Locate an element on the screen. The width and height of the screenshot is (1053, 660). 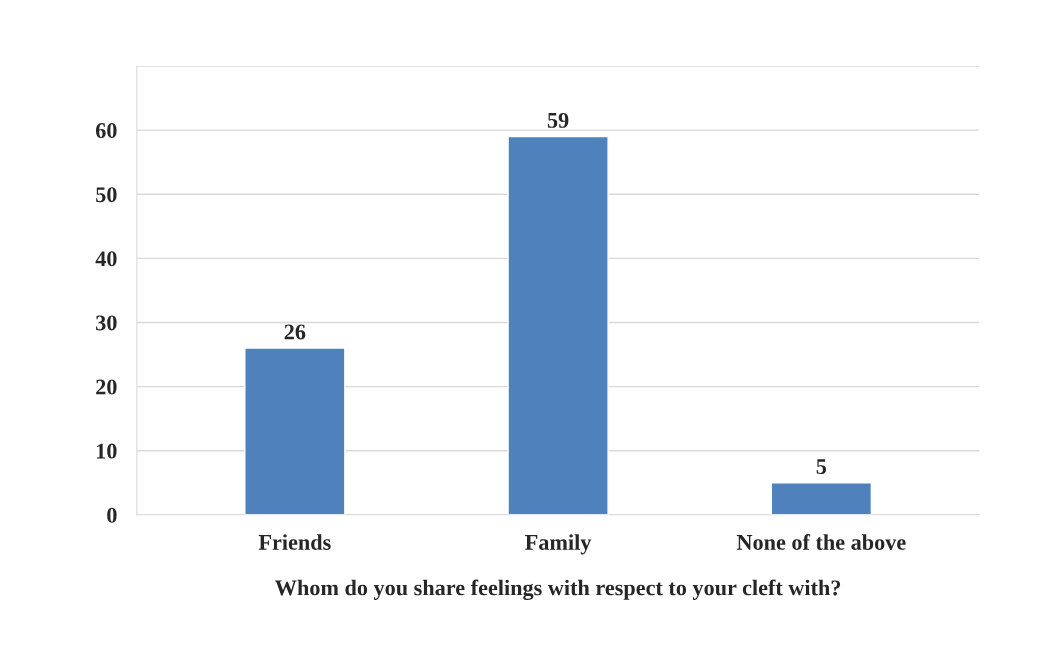
y-tick-label: 60 is located at coordinates (106, 131).